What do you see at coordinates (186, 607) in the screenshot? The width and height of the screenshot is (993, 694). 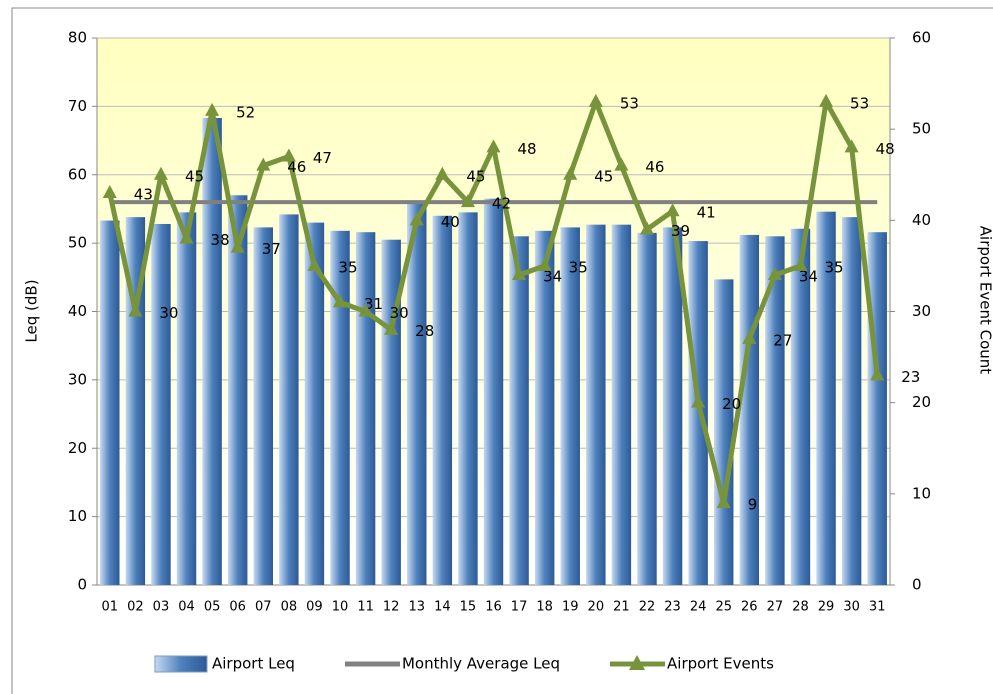 I see `x-tick-label: 04` at bounding box center [186, 607].